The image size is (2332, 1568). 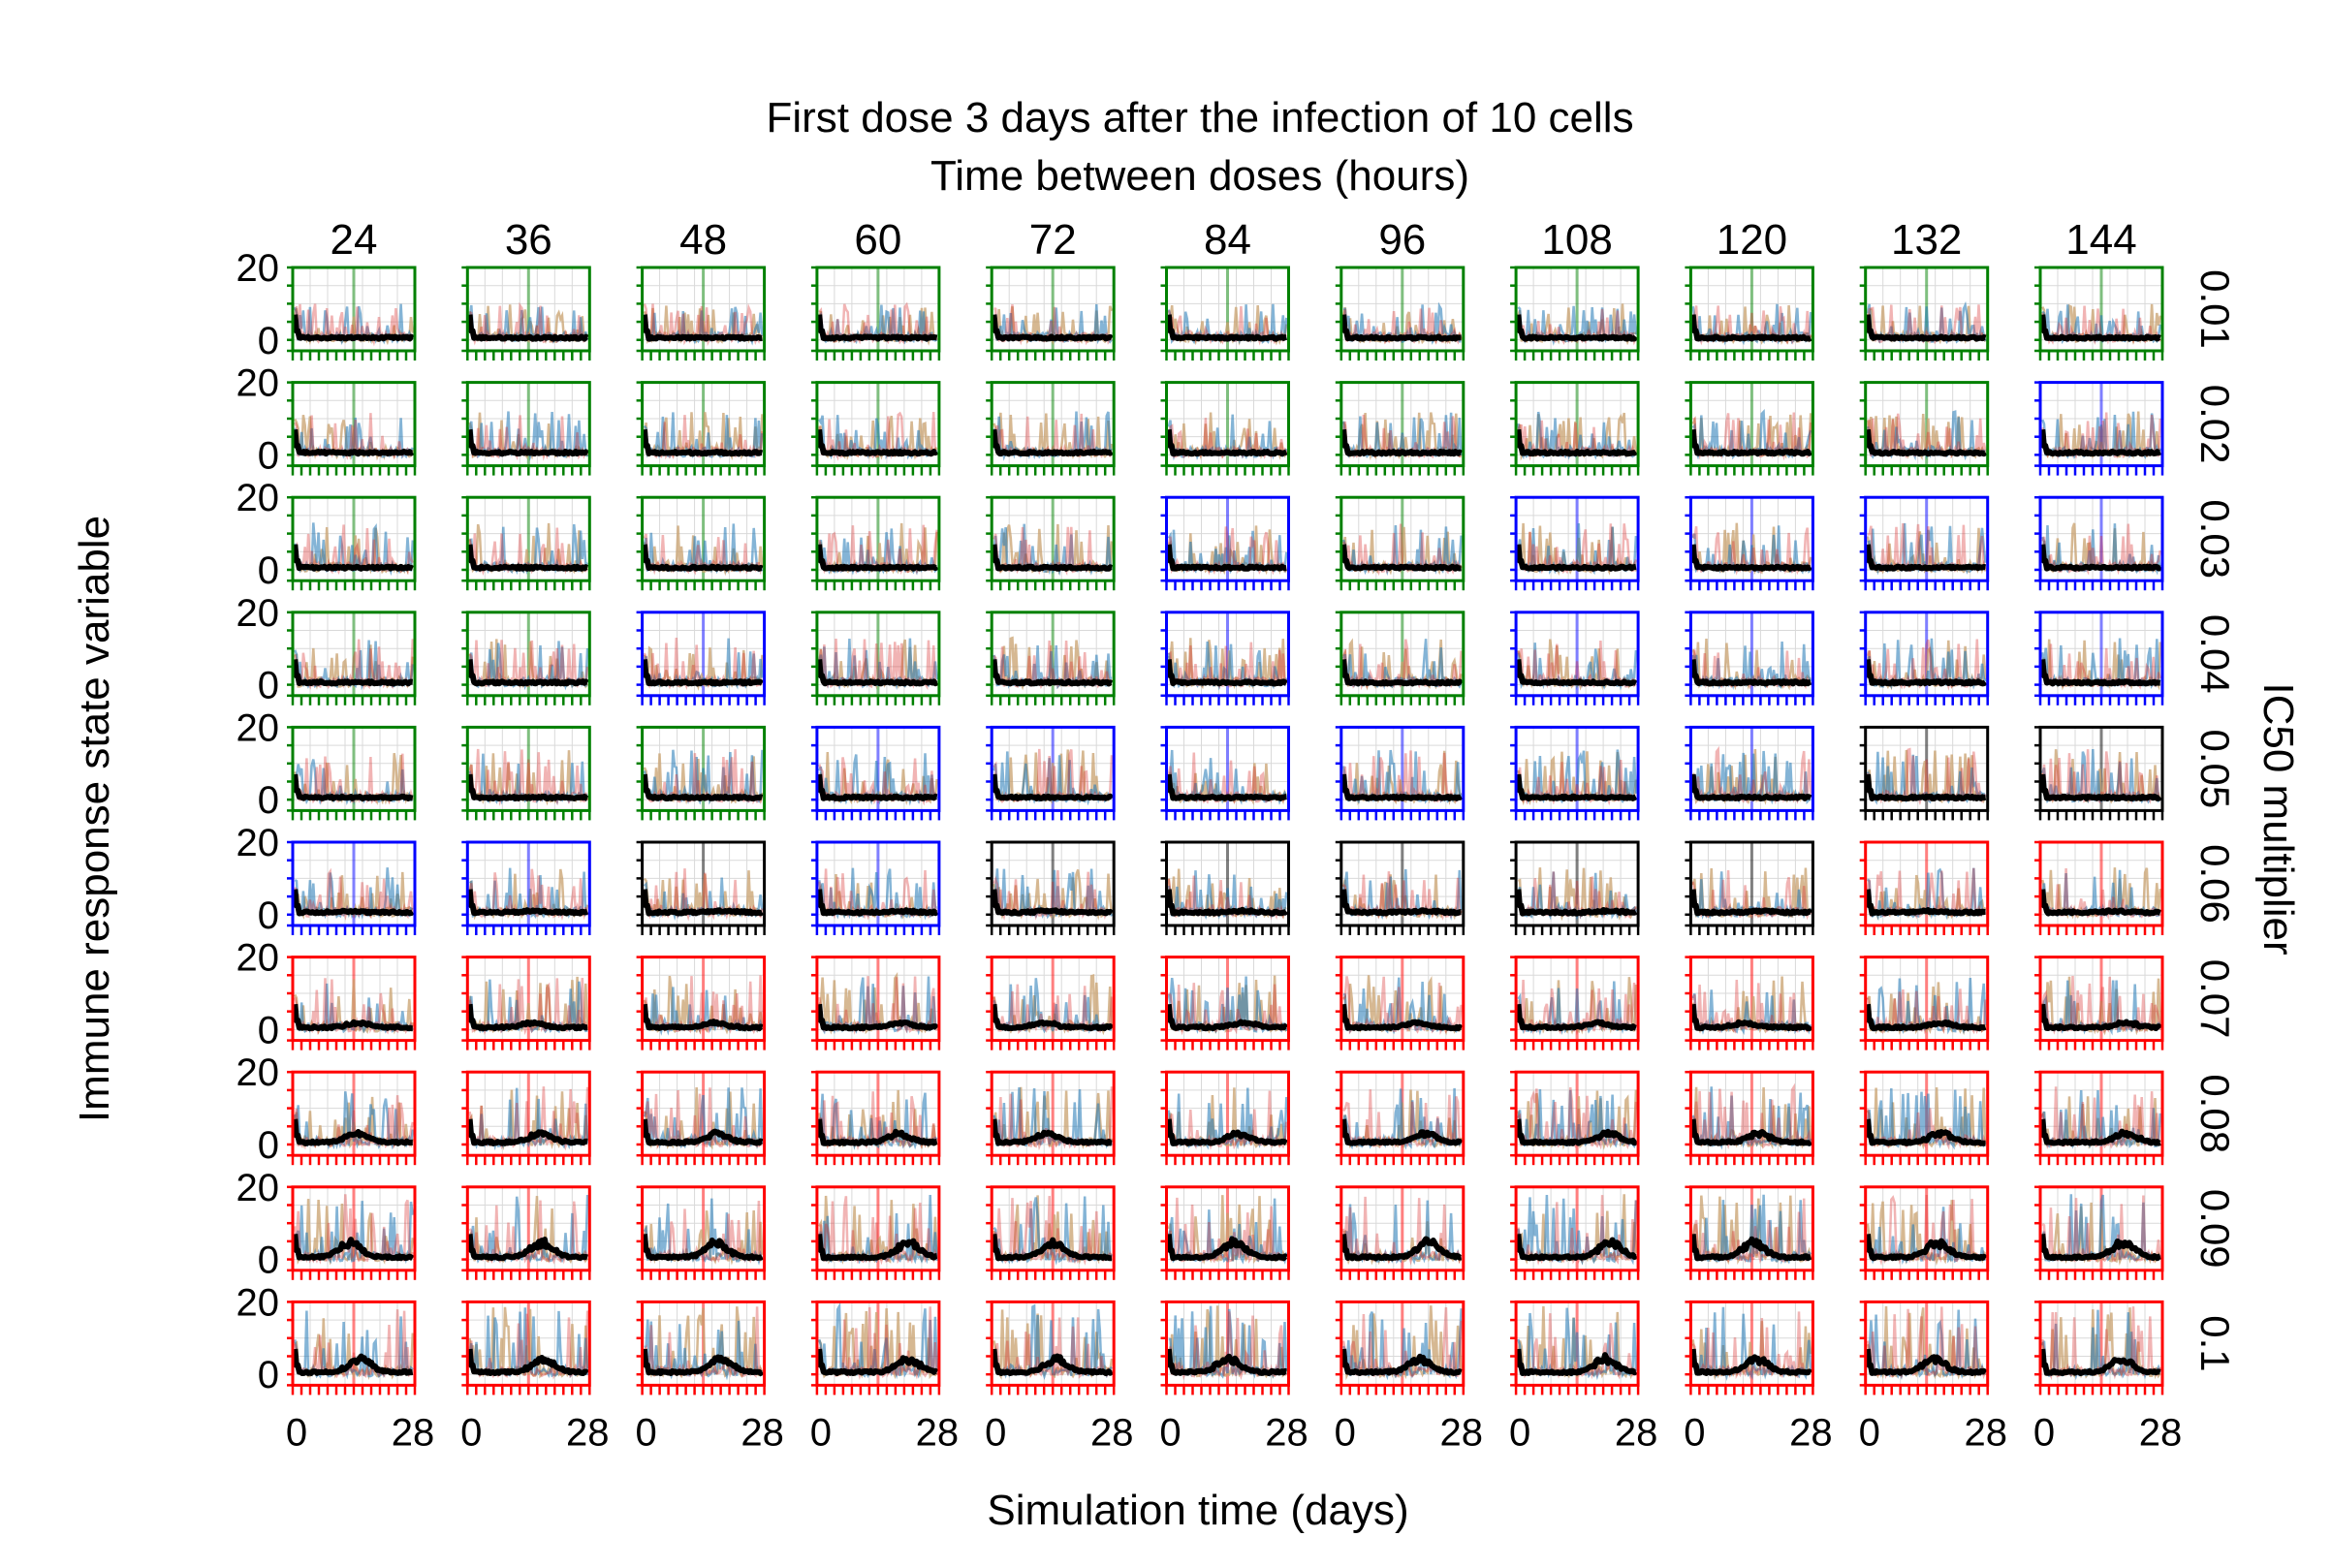 What do you see at coordinates (2215, 1343) in the screenshot?
I see `row-label: 0.1` at bounding box center [2215, 1343].